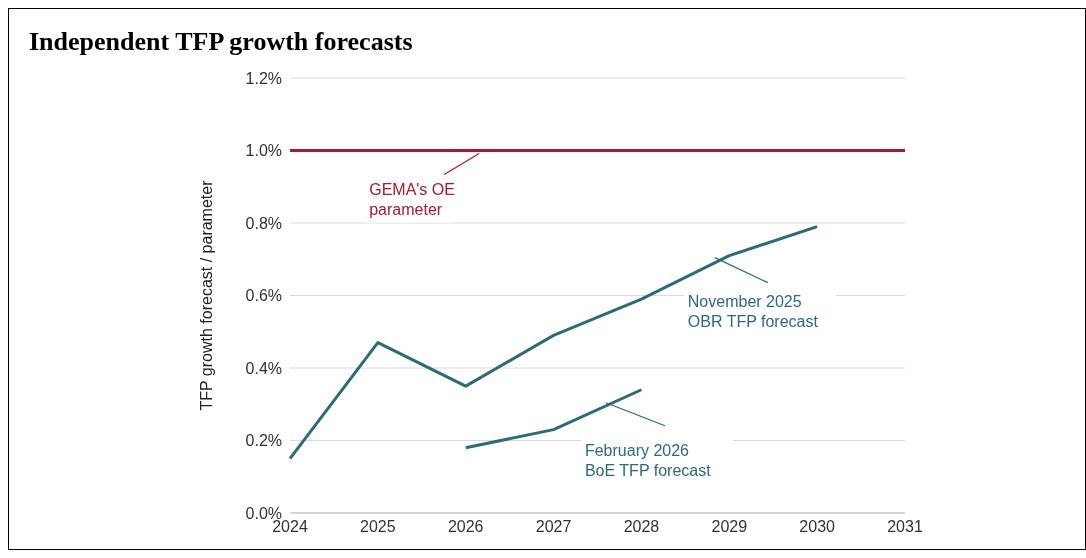  Describe the element at coordinates (263, 151) in the screenshot. I see `y-tick-label: 1.0%` at that location.